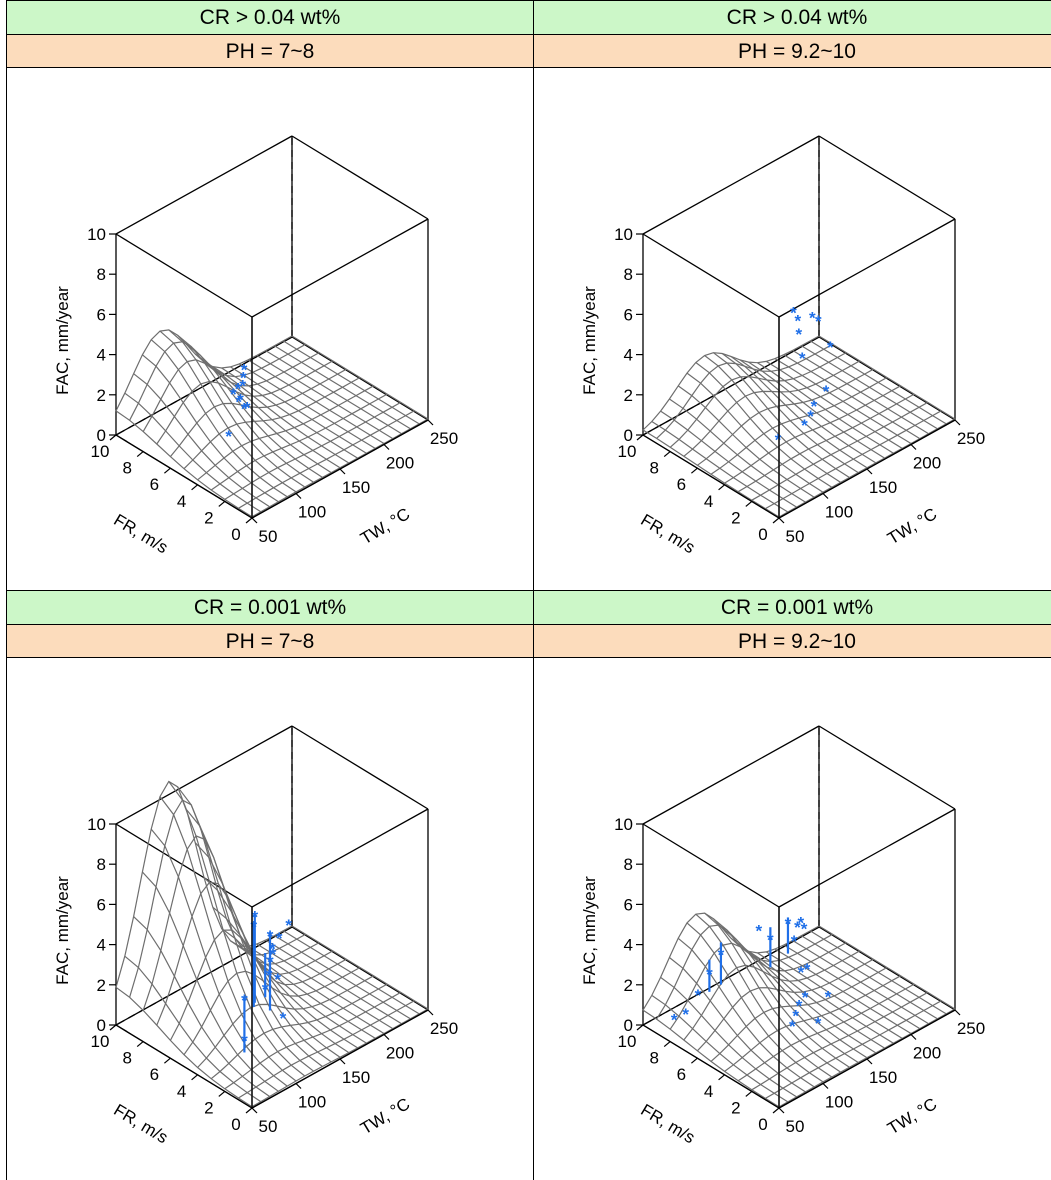 The height and width of the screenshot is (1180, 1051). Describe the element at coordinates (623, 234) in the screenshot. I see `z-tick-label: 10` at that location.